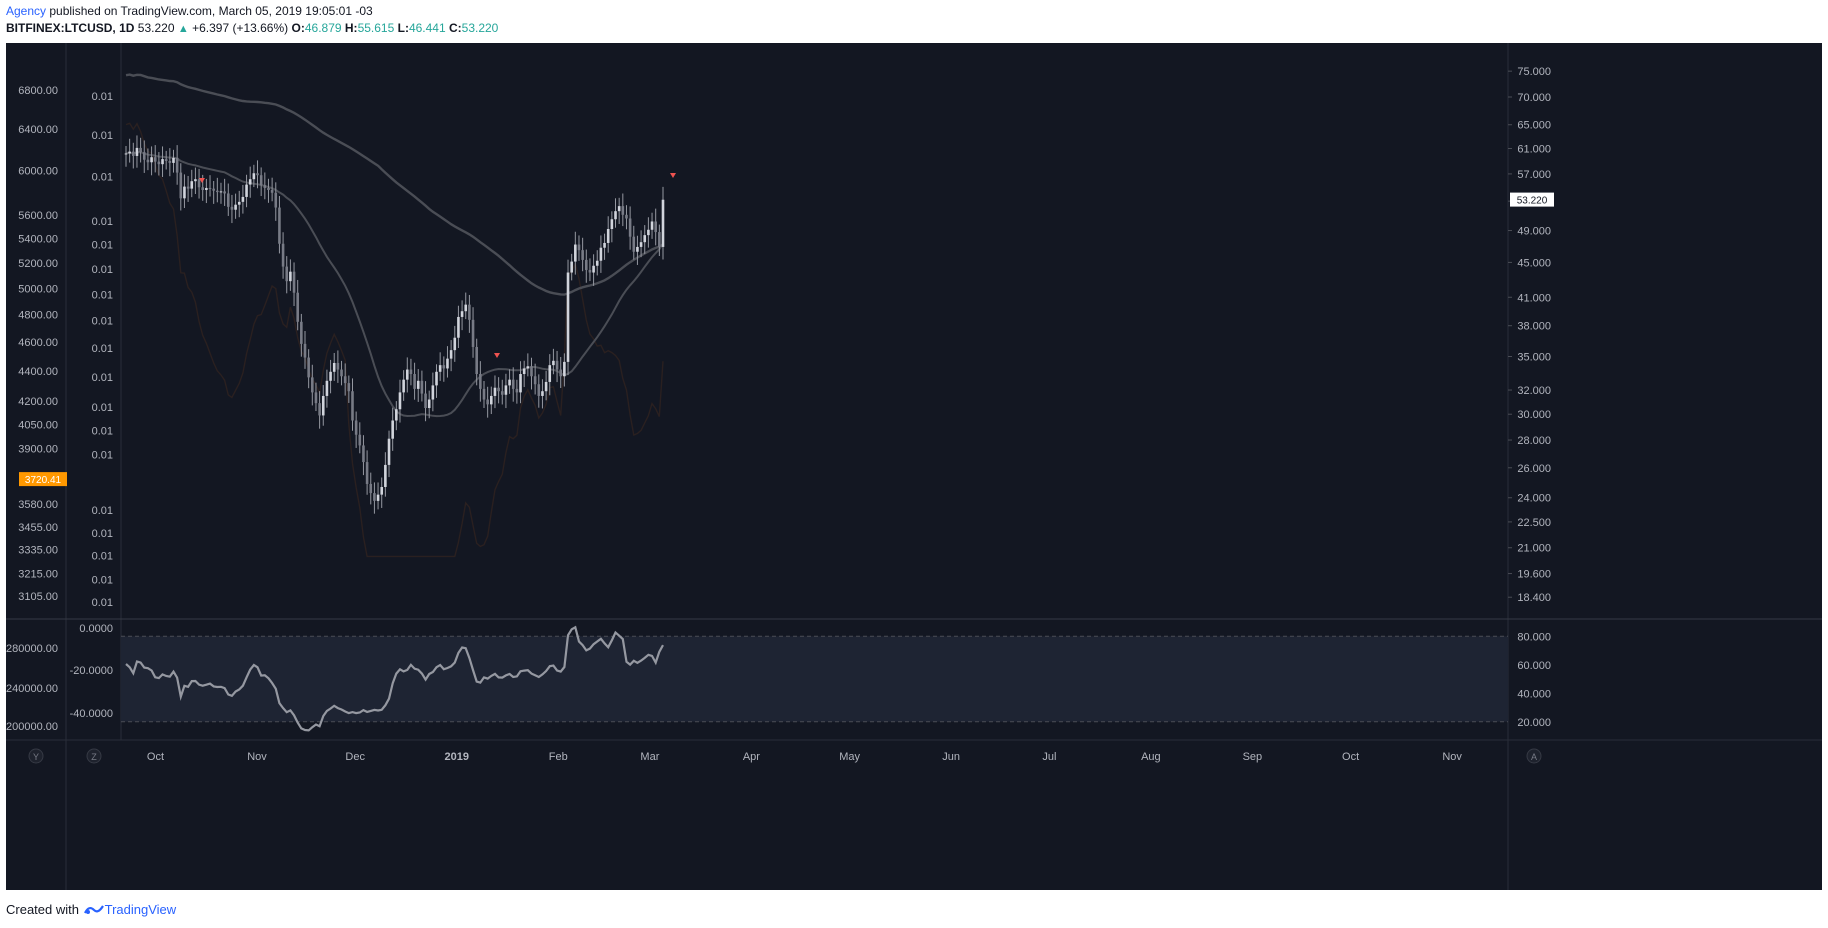  I want to click on z-button, so click(94, 756).